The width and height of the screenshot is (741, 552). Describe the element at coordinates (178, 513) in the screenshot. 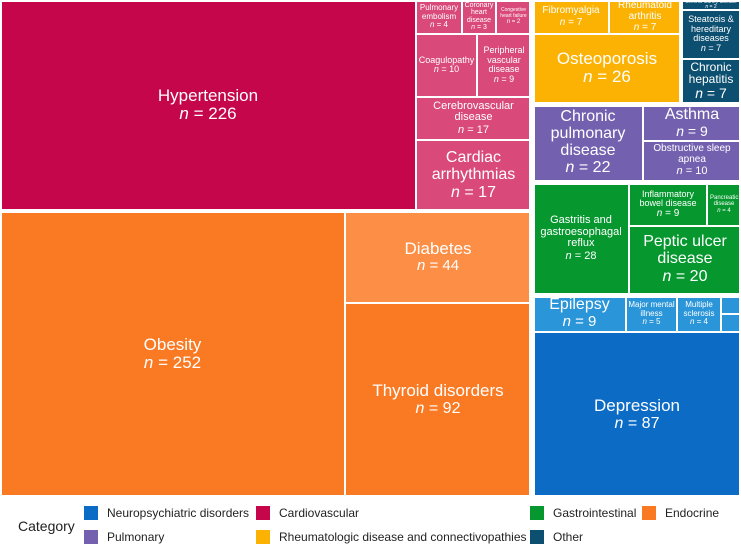

I see `legend-label: Neuropsychiatric disorders` at that location.